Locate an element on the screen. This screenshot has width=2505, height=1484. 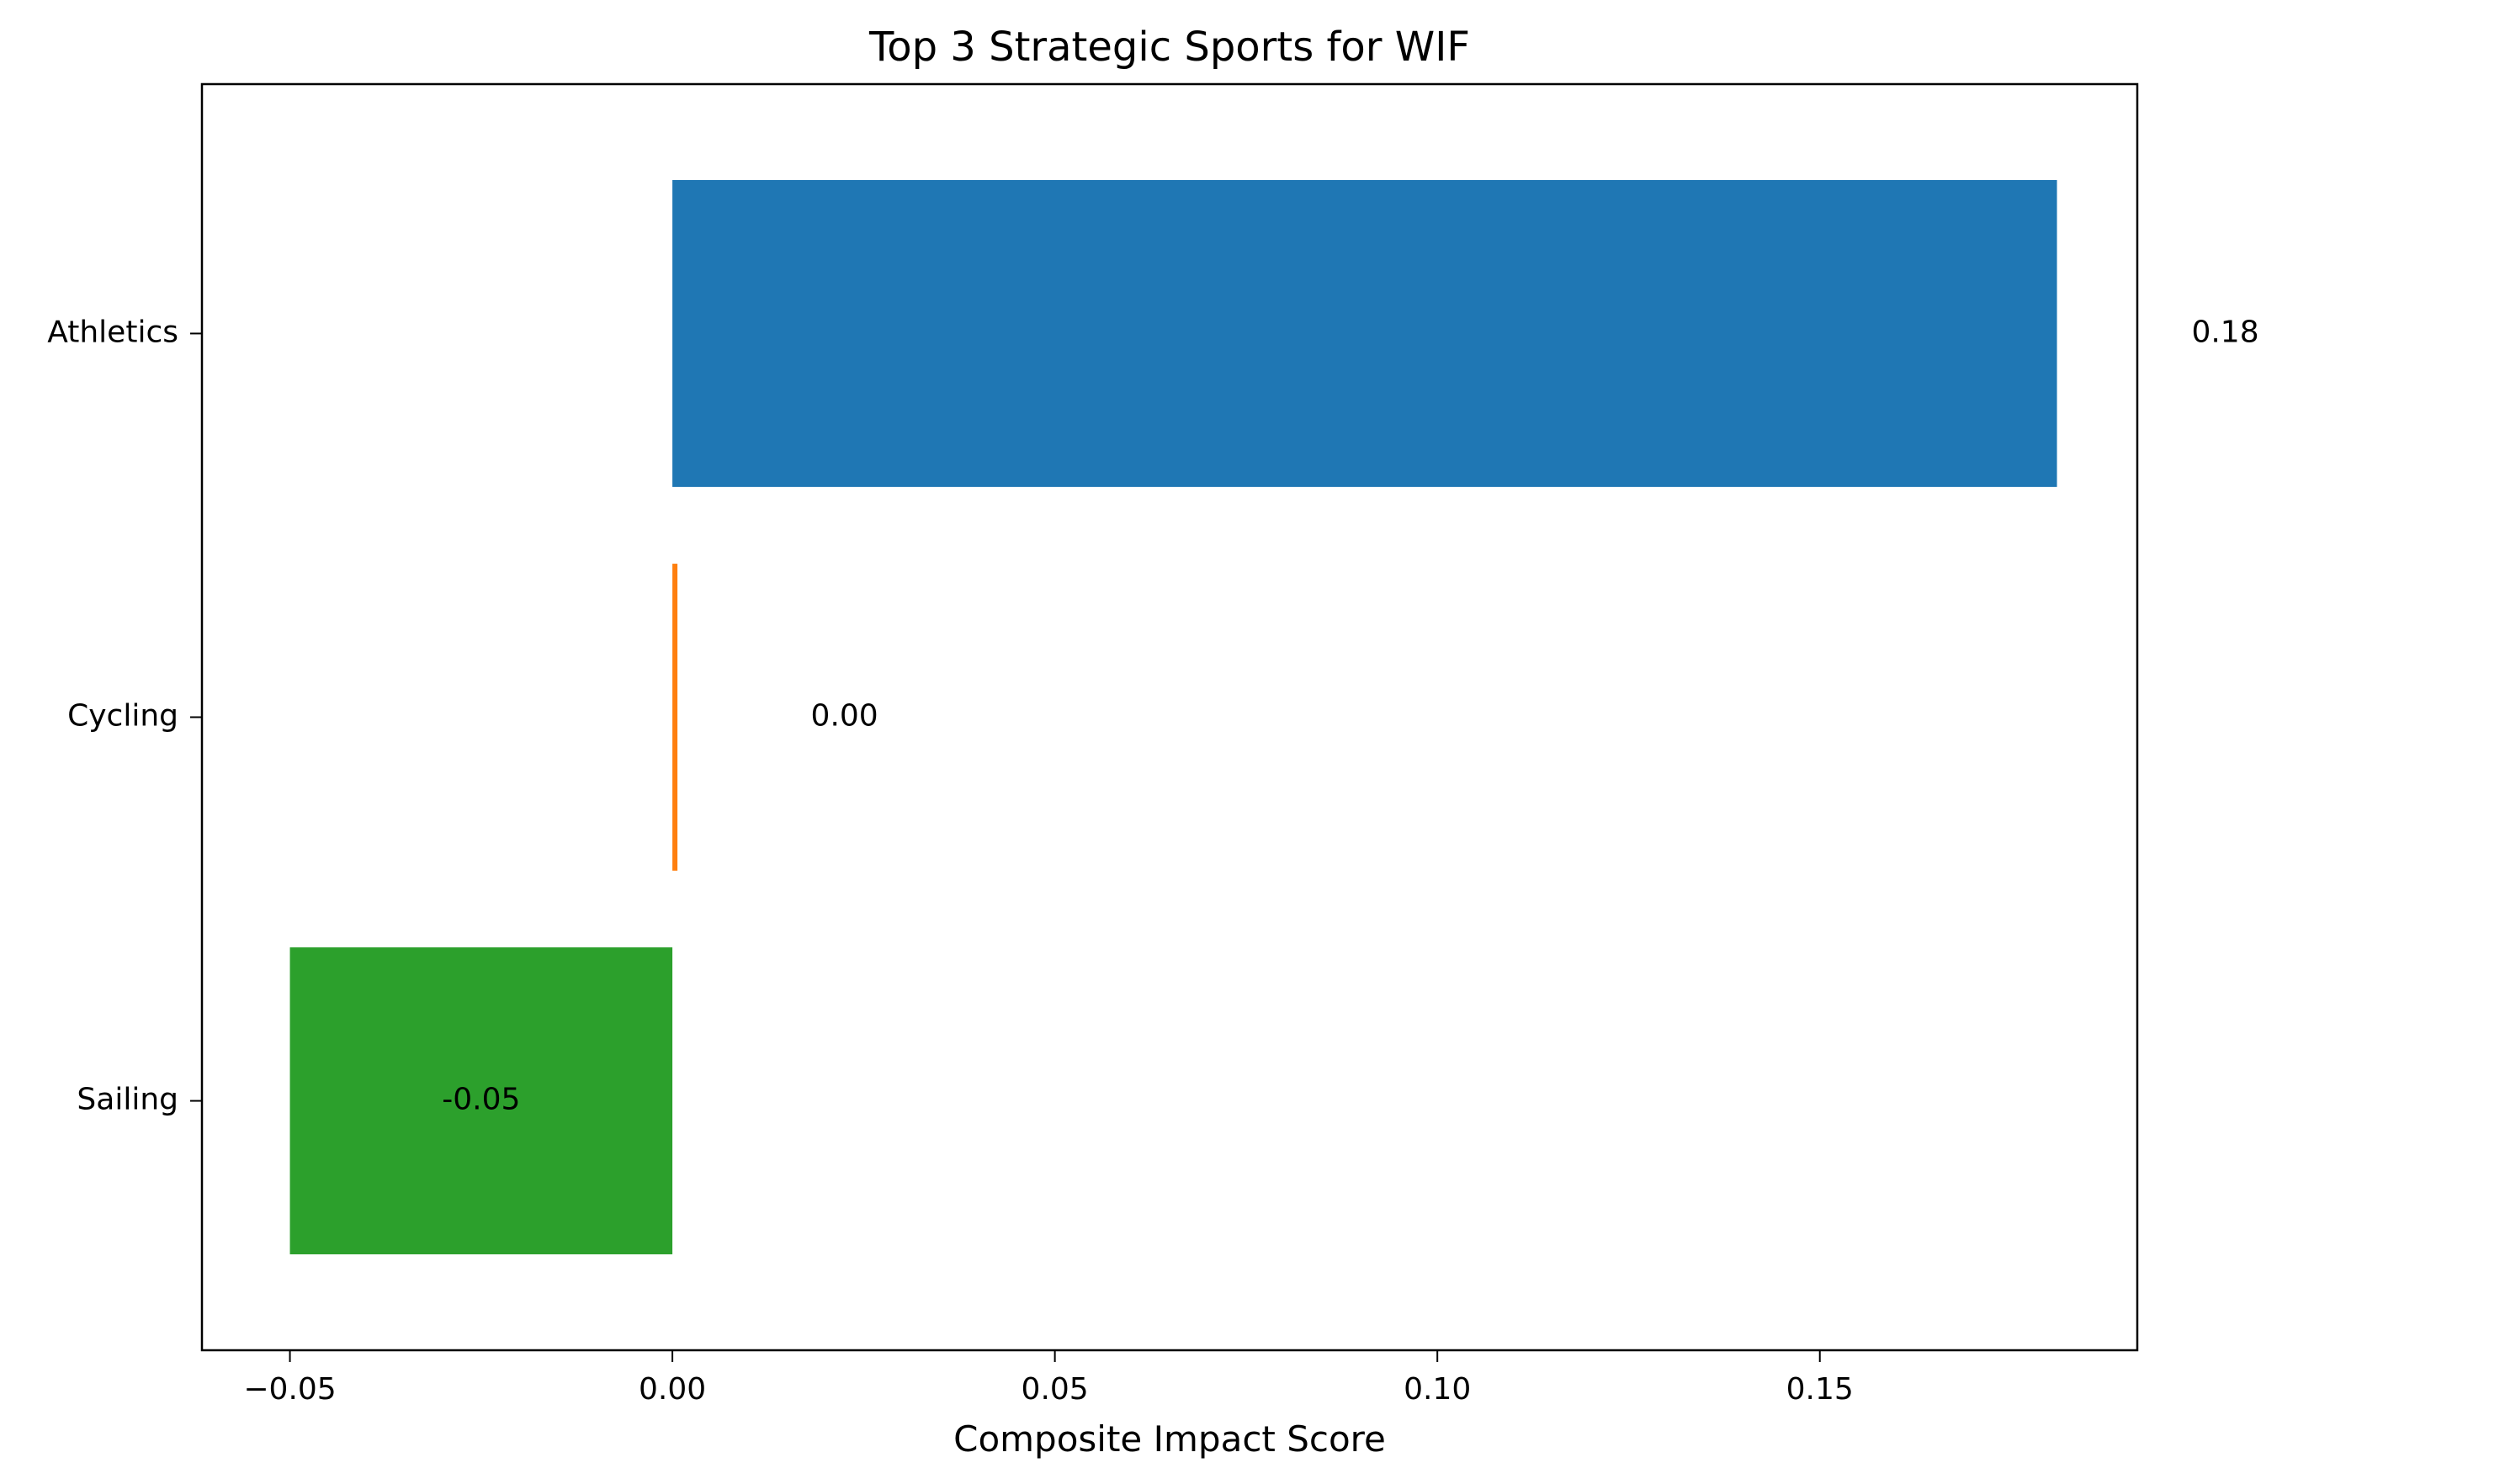
data-label-athletics: 0.18 is located at coordinates (2225, 332).